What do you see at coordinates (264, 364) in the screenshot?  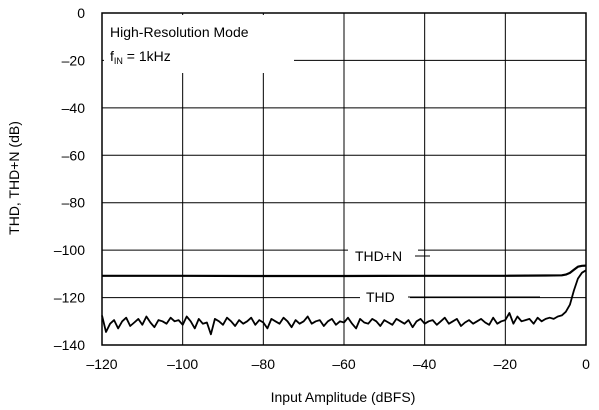 I see `x-tick-label: –80` at bounding box center [264, 364].